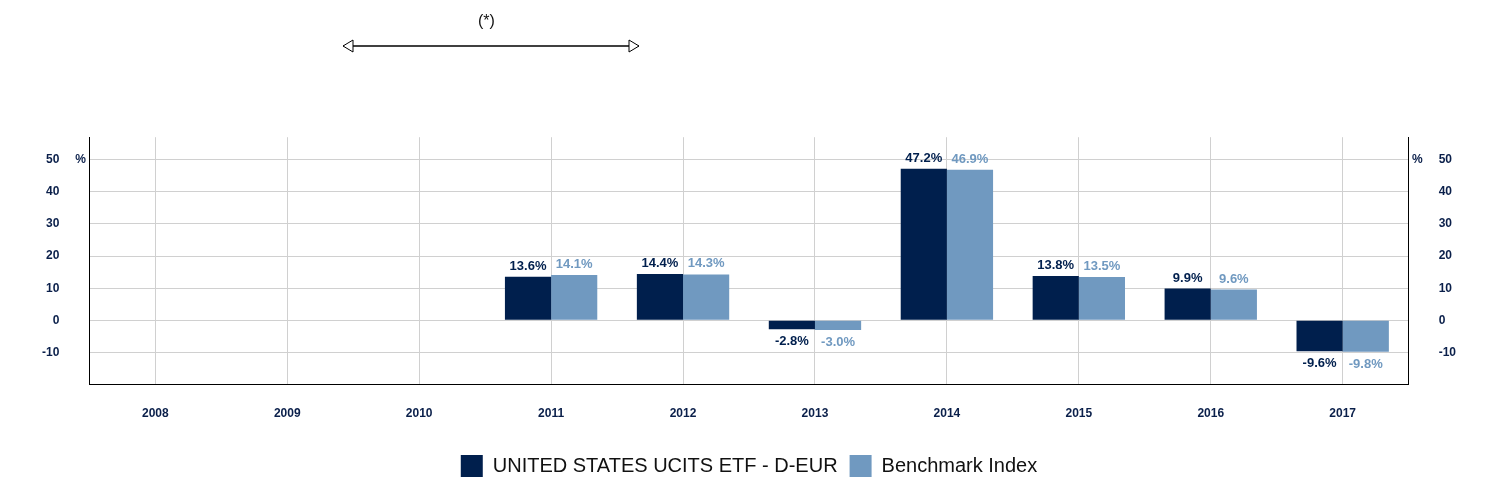  I want to click on y-tick-label: 0, so click(56, 319).